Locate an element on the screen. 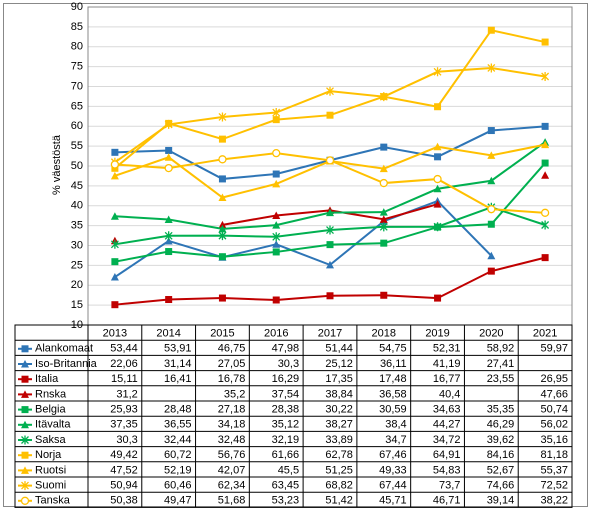  table-value: 63,45 is located at coordinates (286, 486).